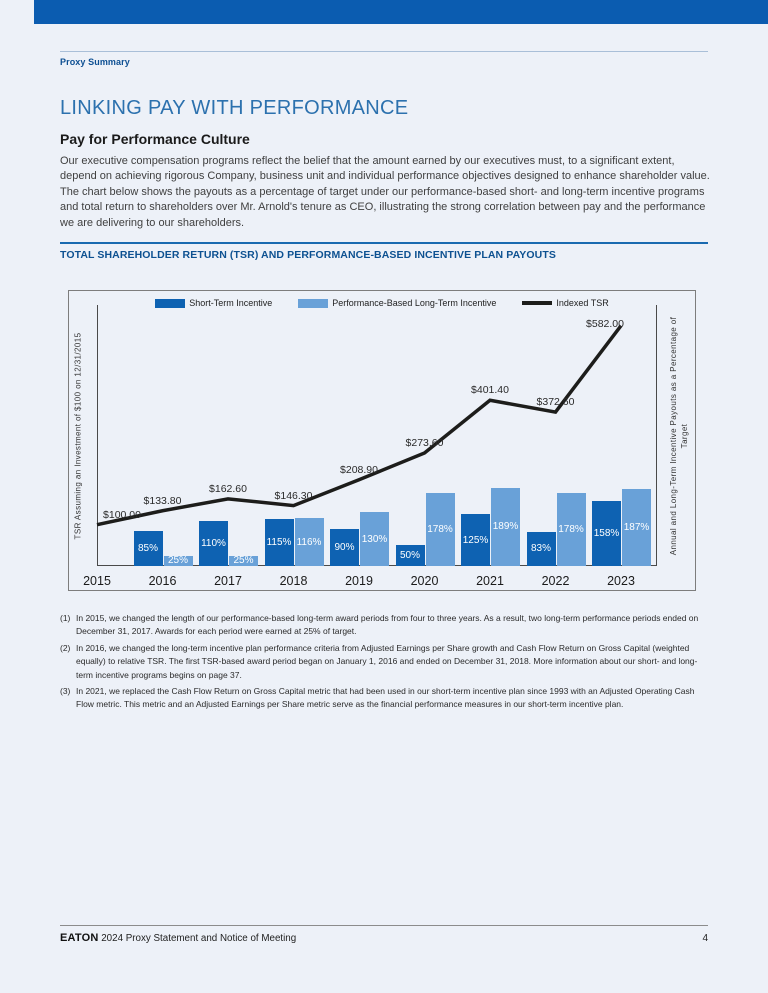  Describe the element at coordinates (293, 581) in the screenshot. I see `x-axis-label-2018: 2018` at that location.